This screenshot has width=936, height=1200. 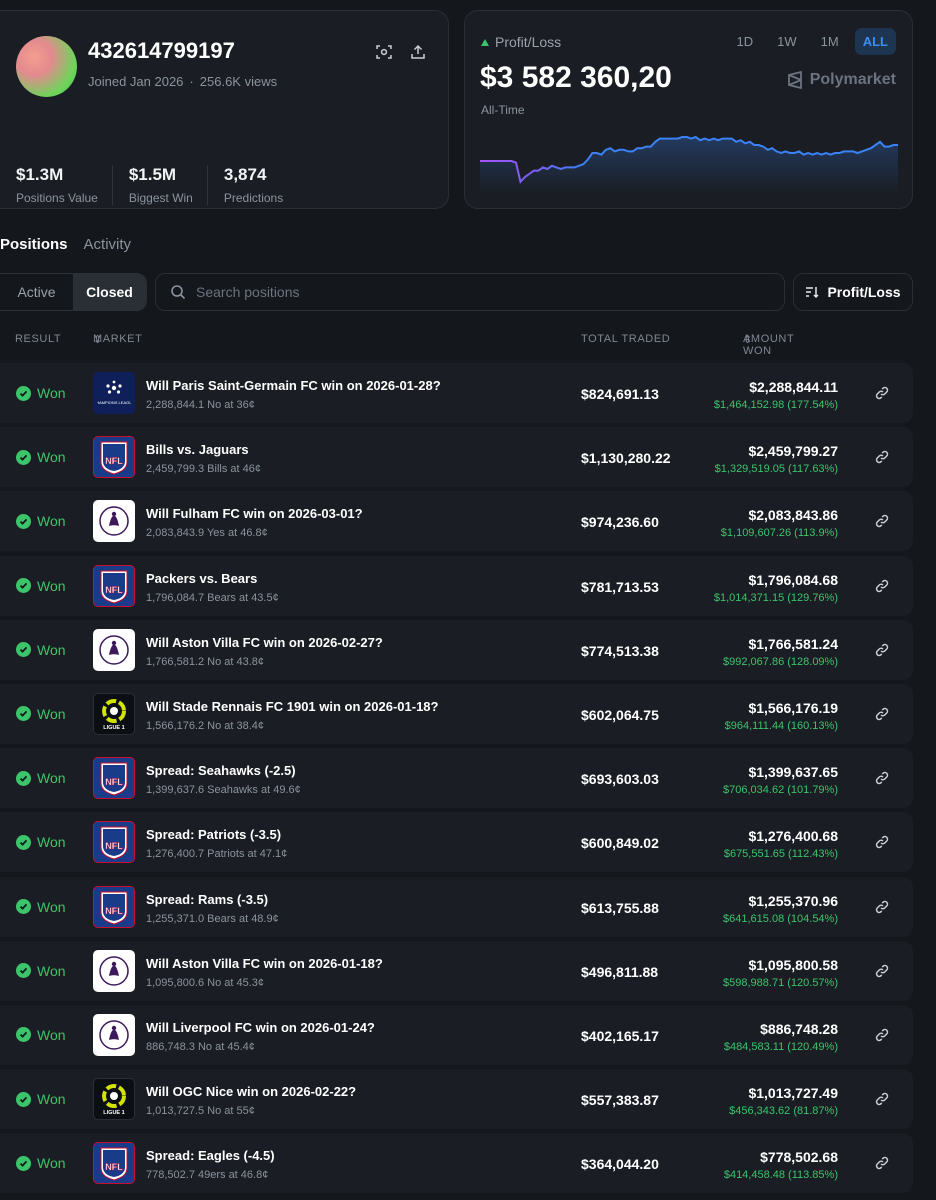 I want to click on market-title: Will OGC Nice win on 2026-02-22?, so click(x=251, y=1092).